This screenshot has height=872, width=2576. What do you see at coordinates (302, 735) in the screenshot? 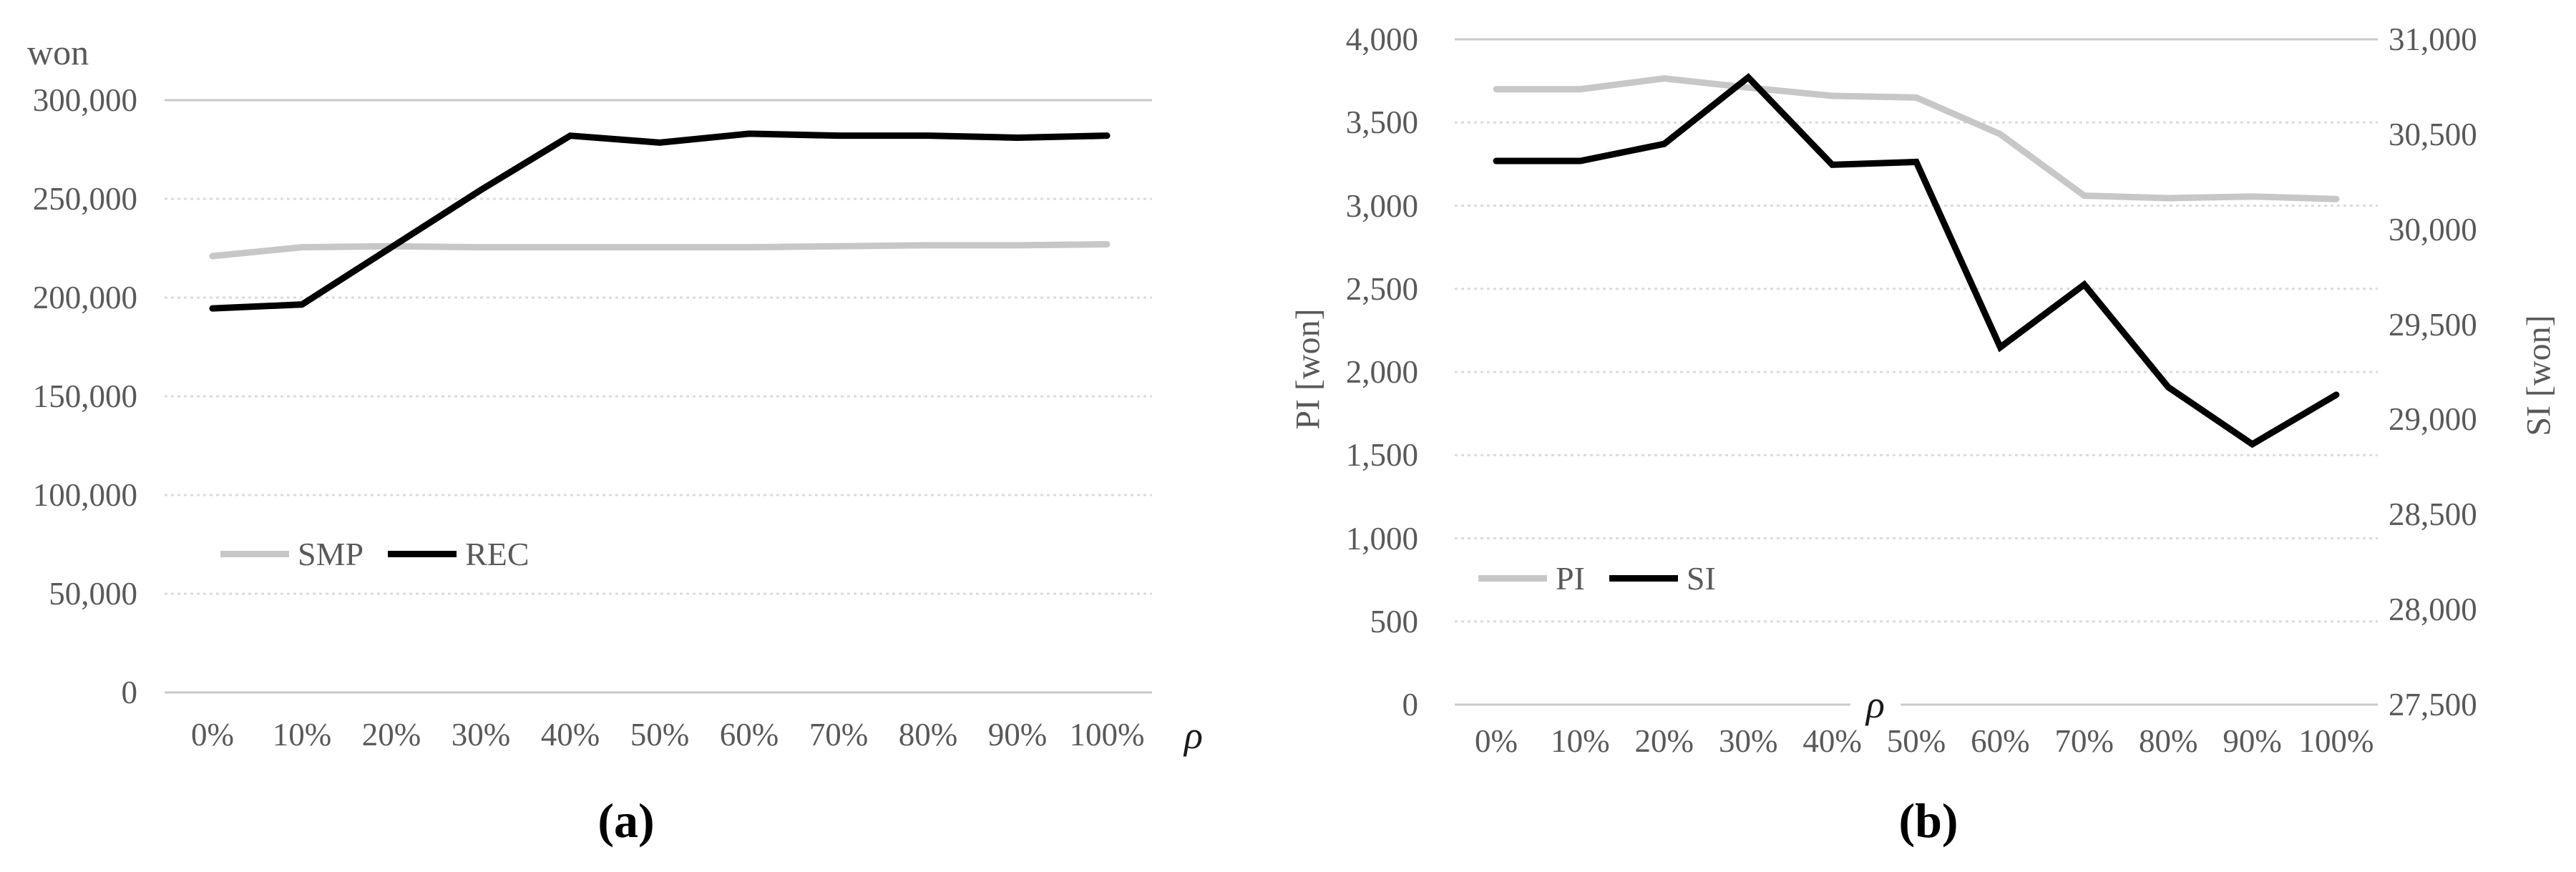
I see `chart-a-x-tick-label: 10%` at bounding box center [302, 735].